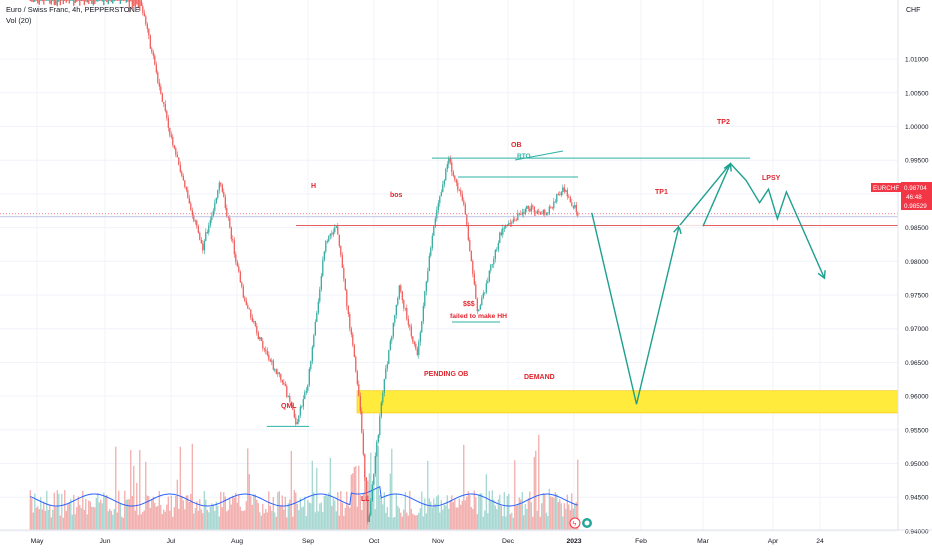 This screenshot has height=555, width=932. I want to click on demand-zone-rect, so click(627, 402).